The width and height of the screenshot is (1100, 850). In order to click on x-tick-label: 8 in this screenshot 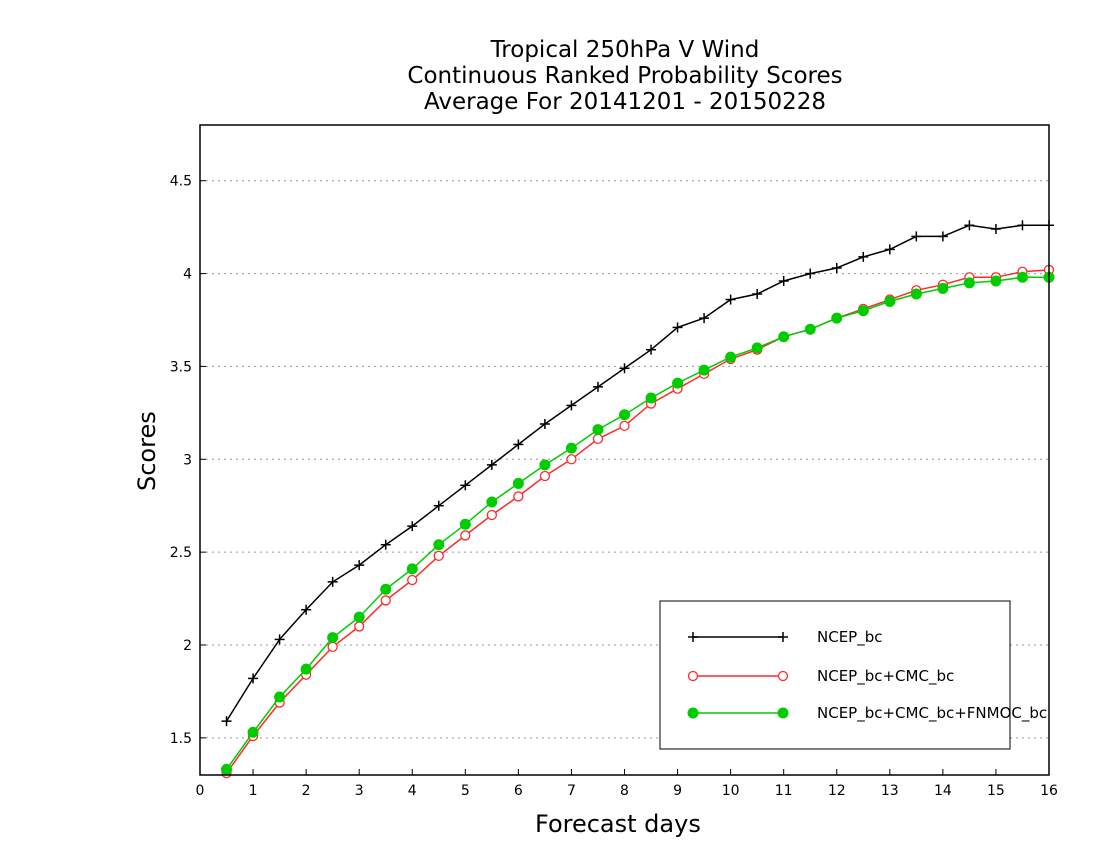, I will do `click(624, 791)`.